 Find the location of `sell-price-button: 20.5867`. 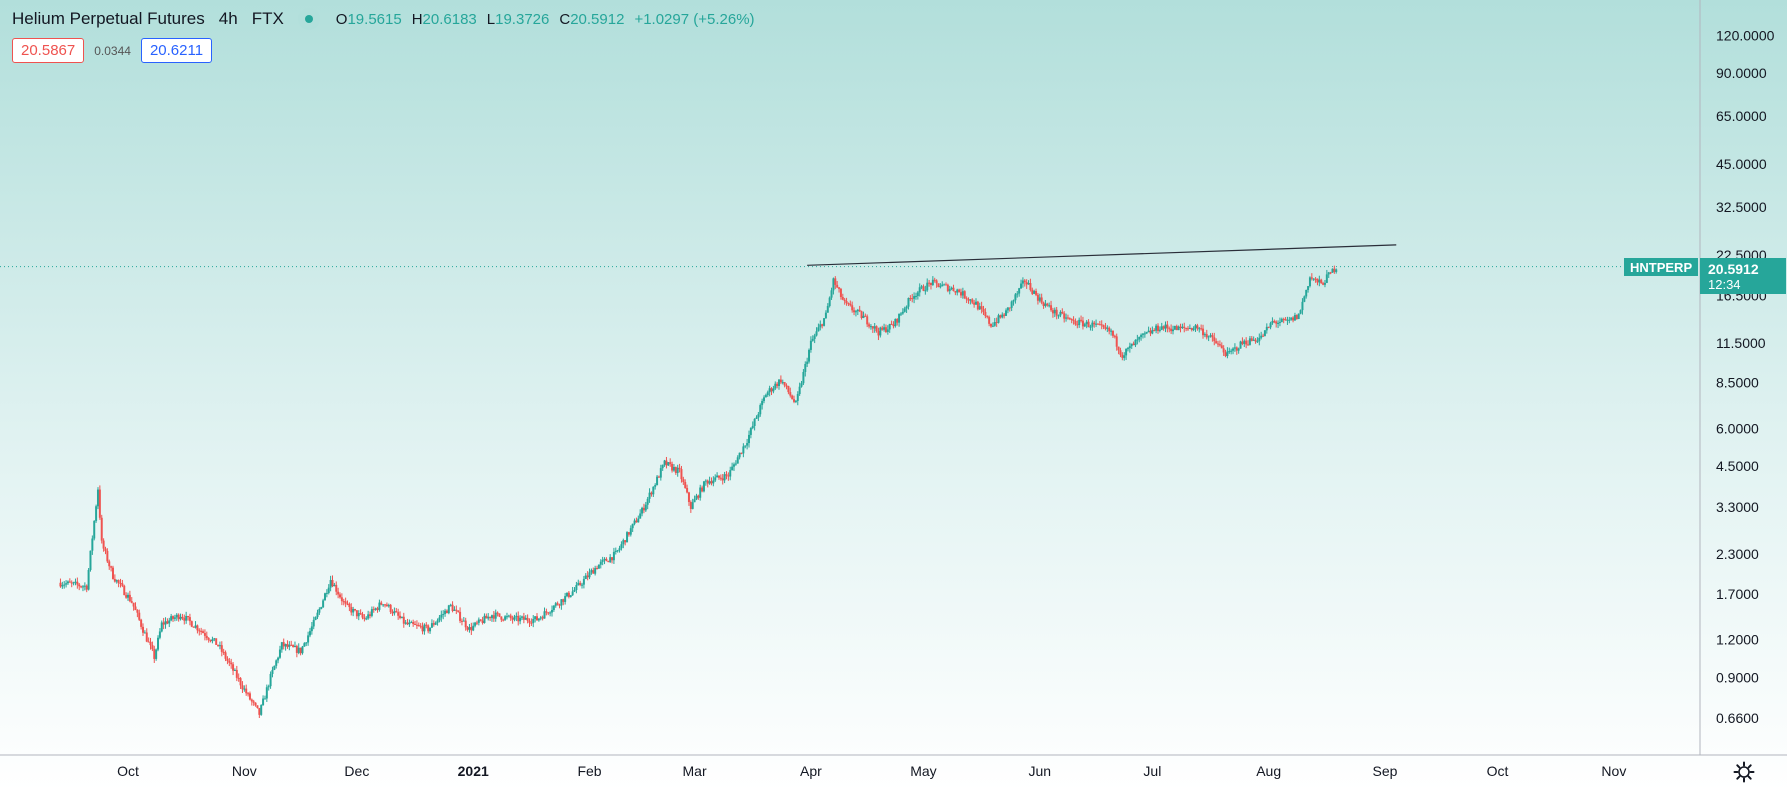

sell-price-button: 20.5867 is located at coordinates (48, 50).